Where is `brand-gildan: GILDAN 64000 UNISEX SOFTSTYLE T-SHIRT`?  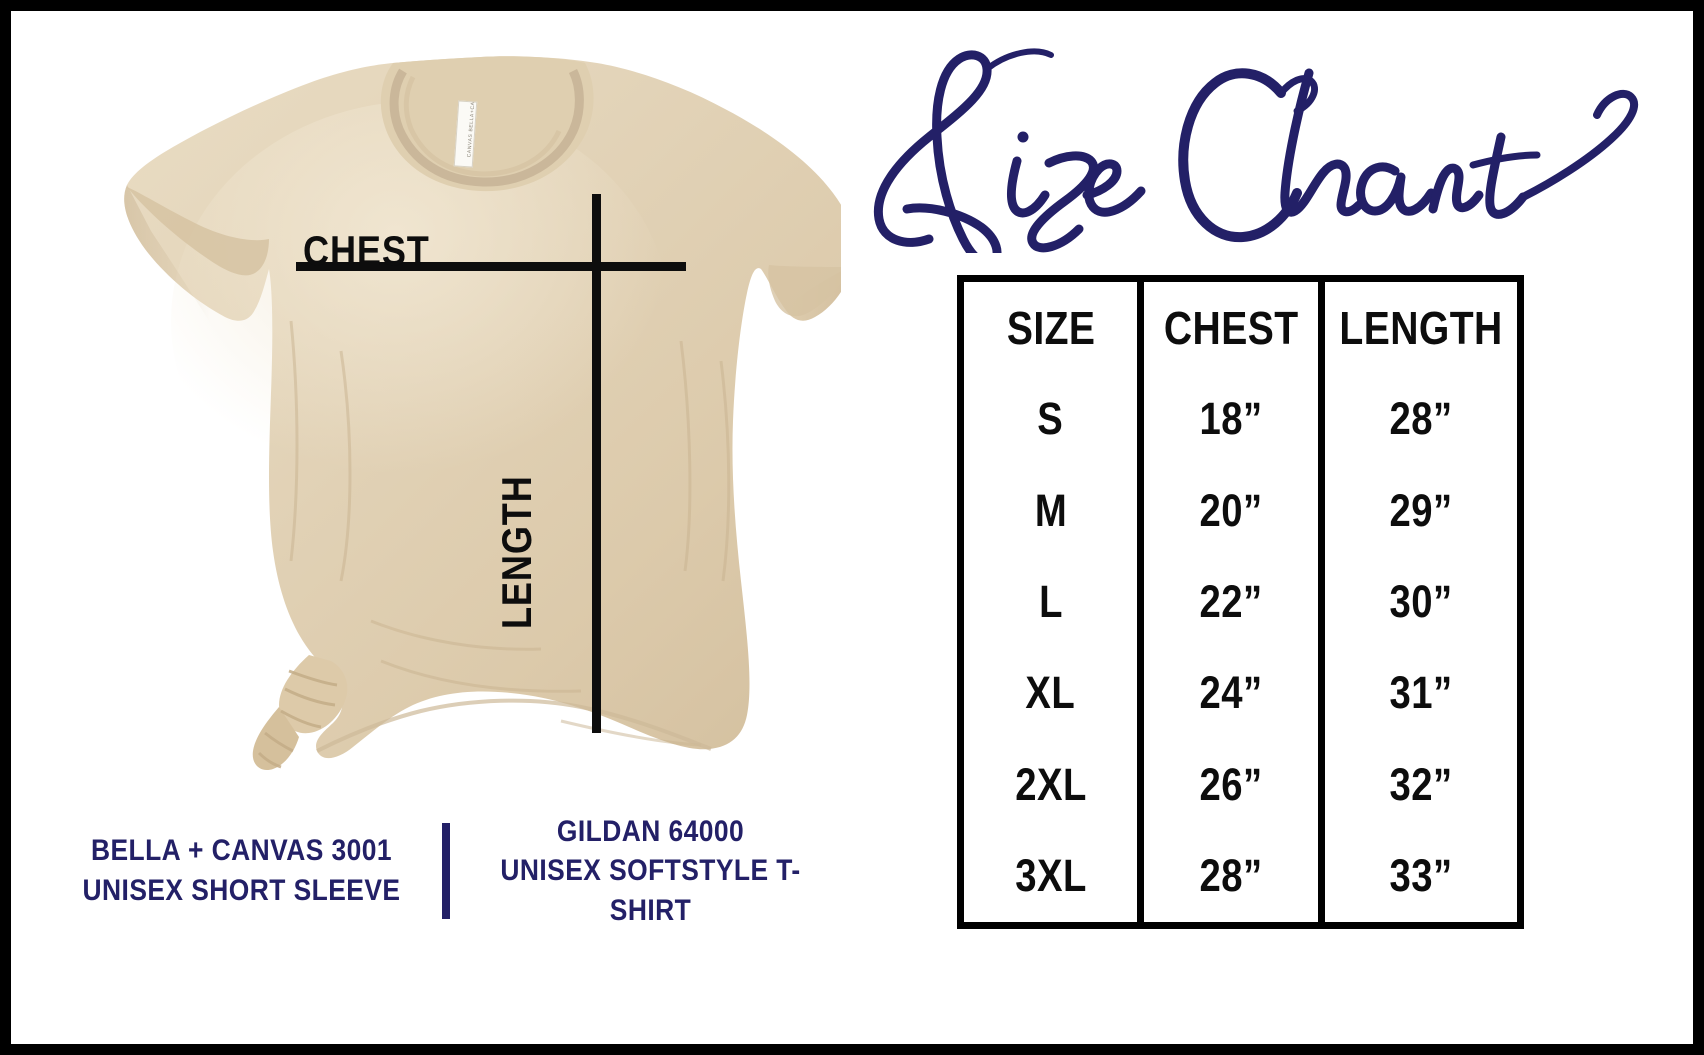 brand-gildan: GILDAN 64000 UNISEX SOFTSTYLE T-SHIRT is located at coordinates (650, 871).